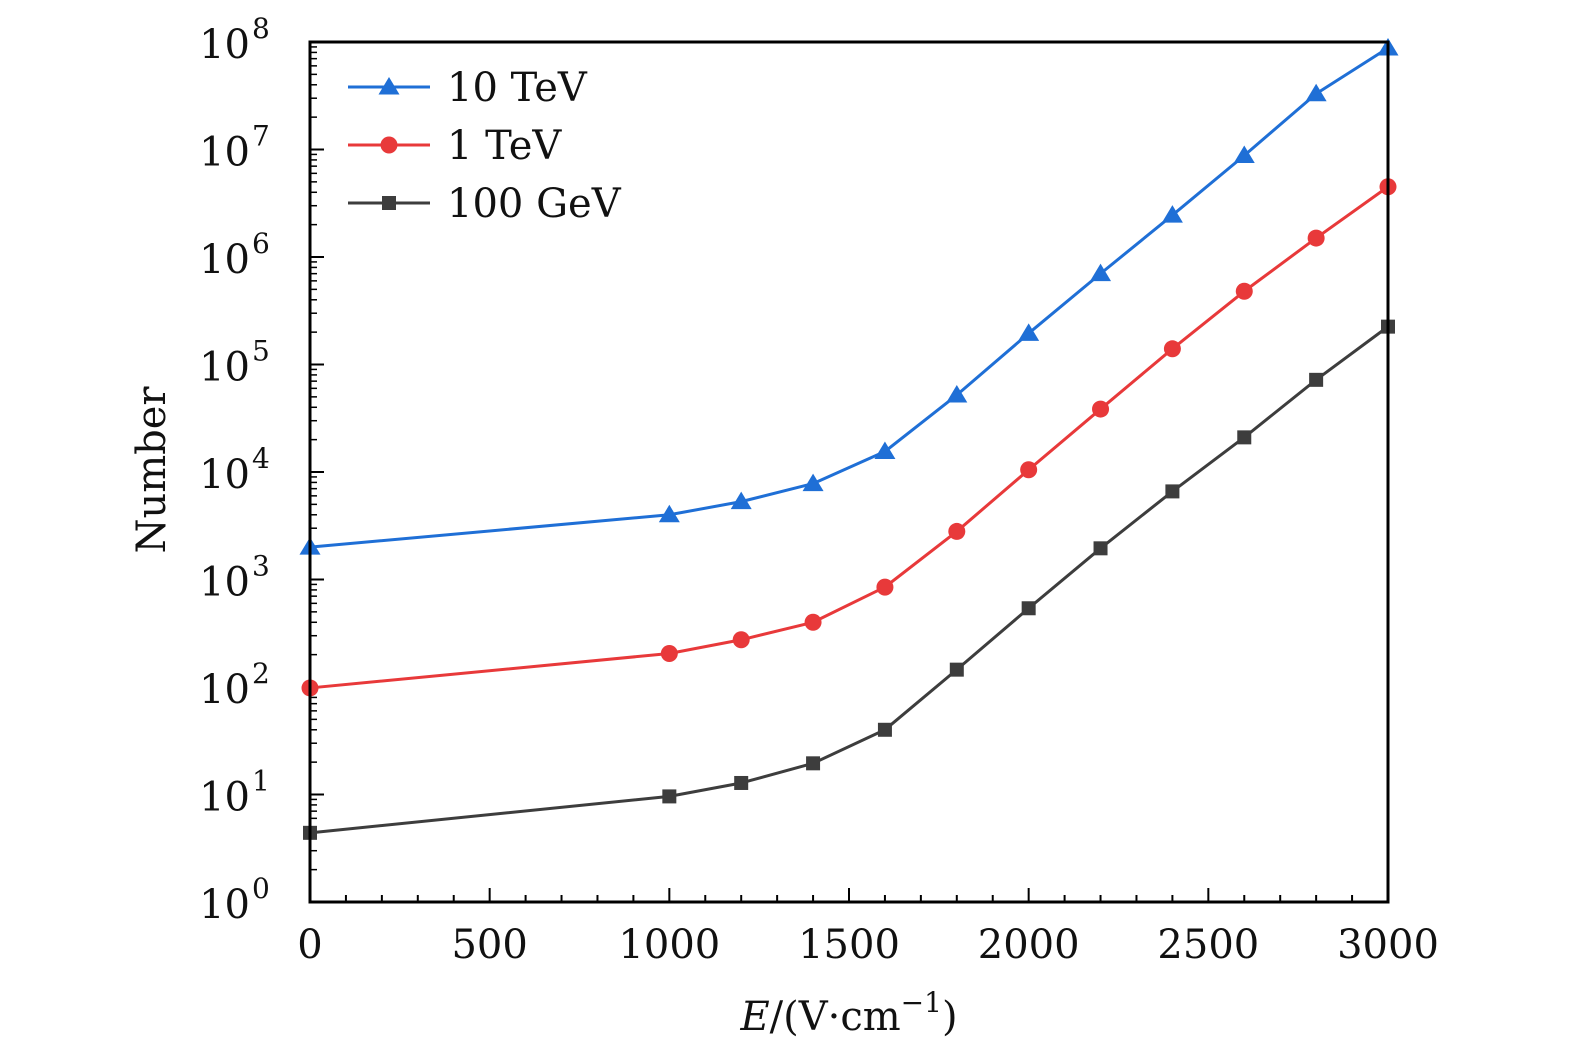 The image size is (1575, 1053). Describe the element at coordinates (261, 28) in the screenshot. I see `y-tick-exponent: 8` at that location.